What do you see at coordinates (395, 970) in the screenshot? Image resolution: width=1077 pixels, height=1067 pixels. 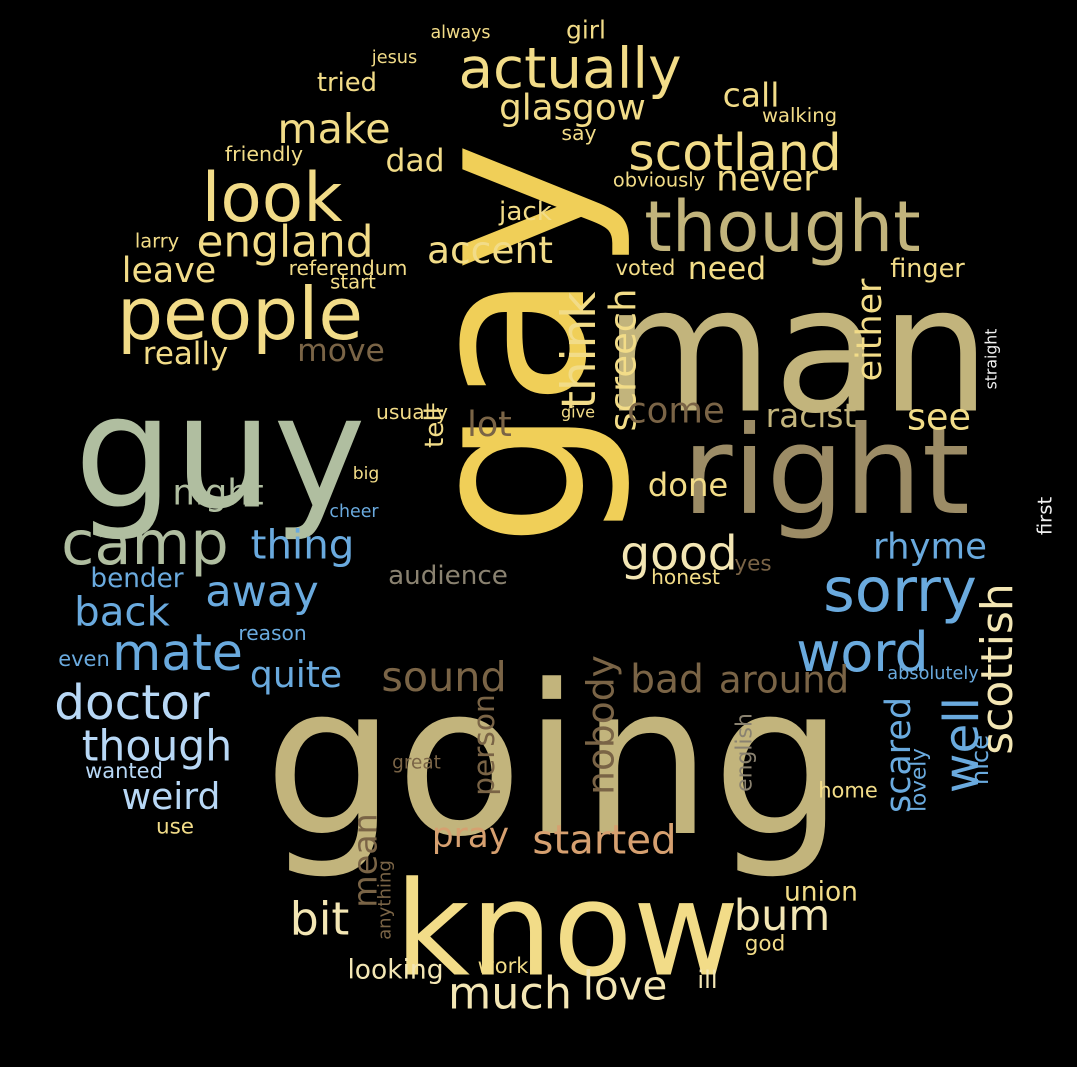 I see `word-looking: looking` at bounding box center [395, 970].